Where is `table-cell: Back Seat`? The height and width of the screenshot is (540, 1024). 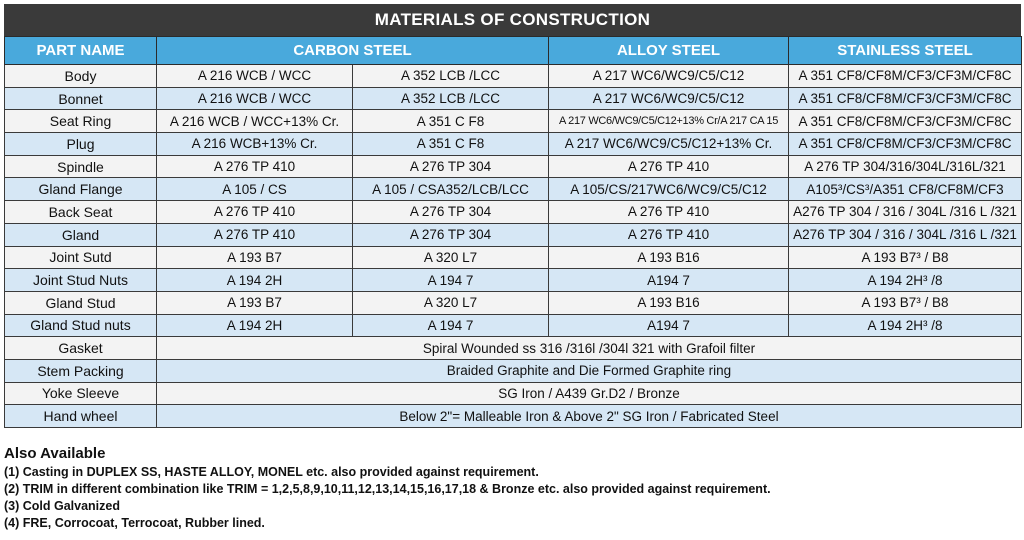 table-cell: Back Seat is located at coordinates (80, 212).